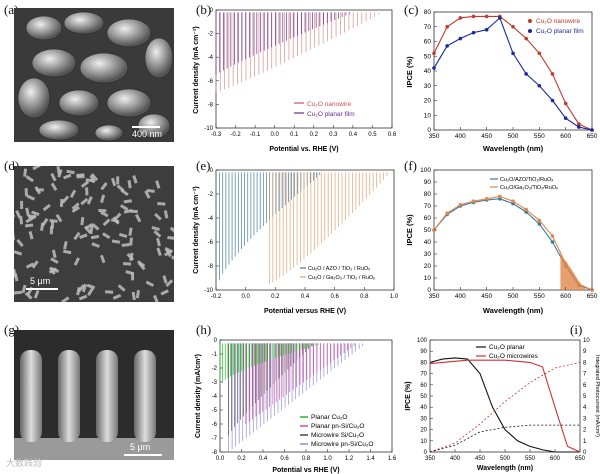  What do you see at coordinates (370, 459) in the screenshot?
I see `x-tick-label: 1.4` at bounding box center [370, 459].